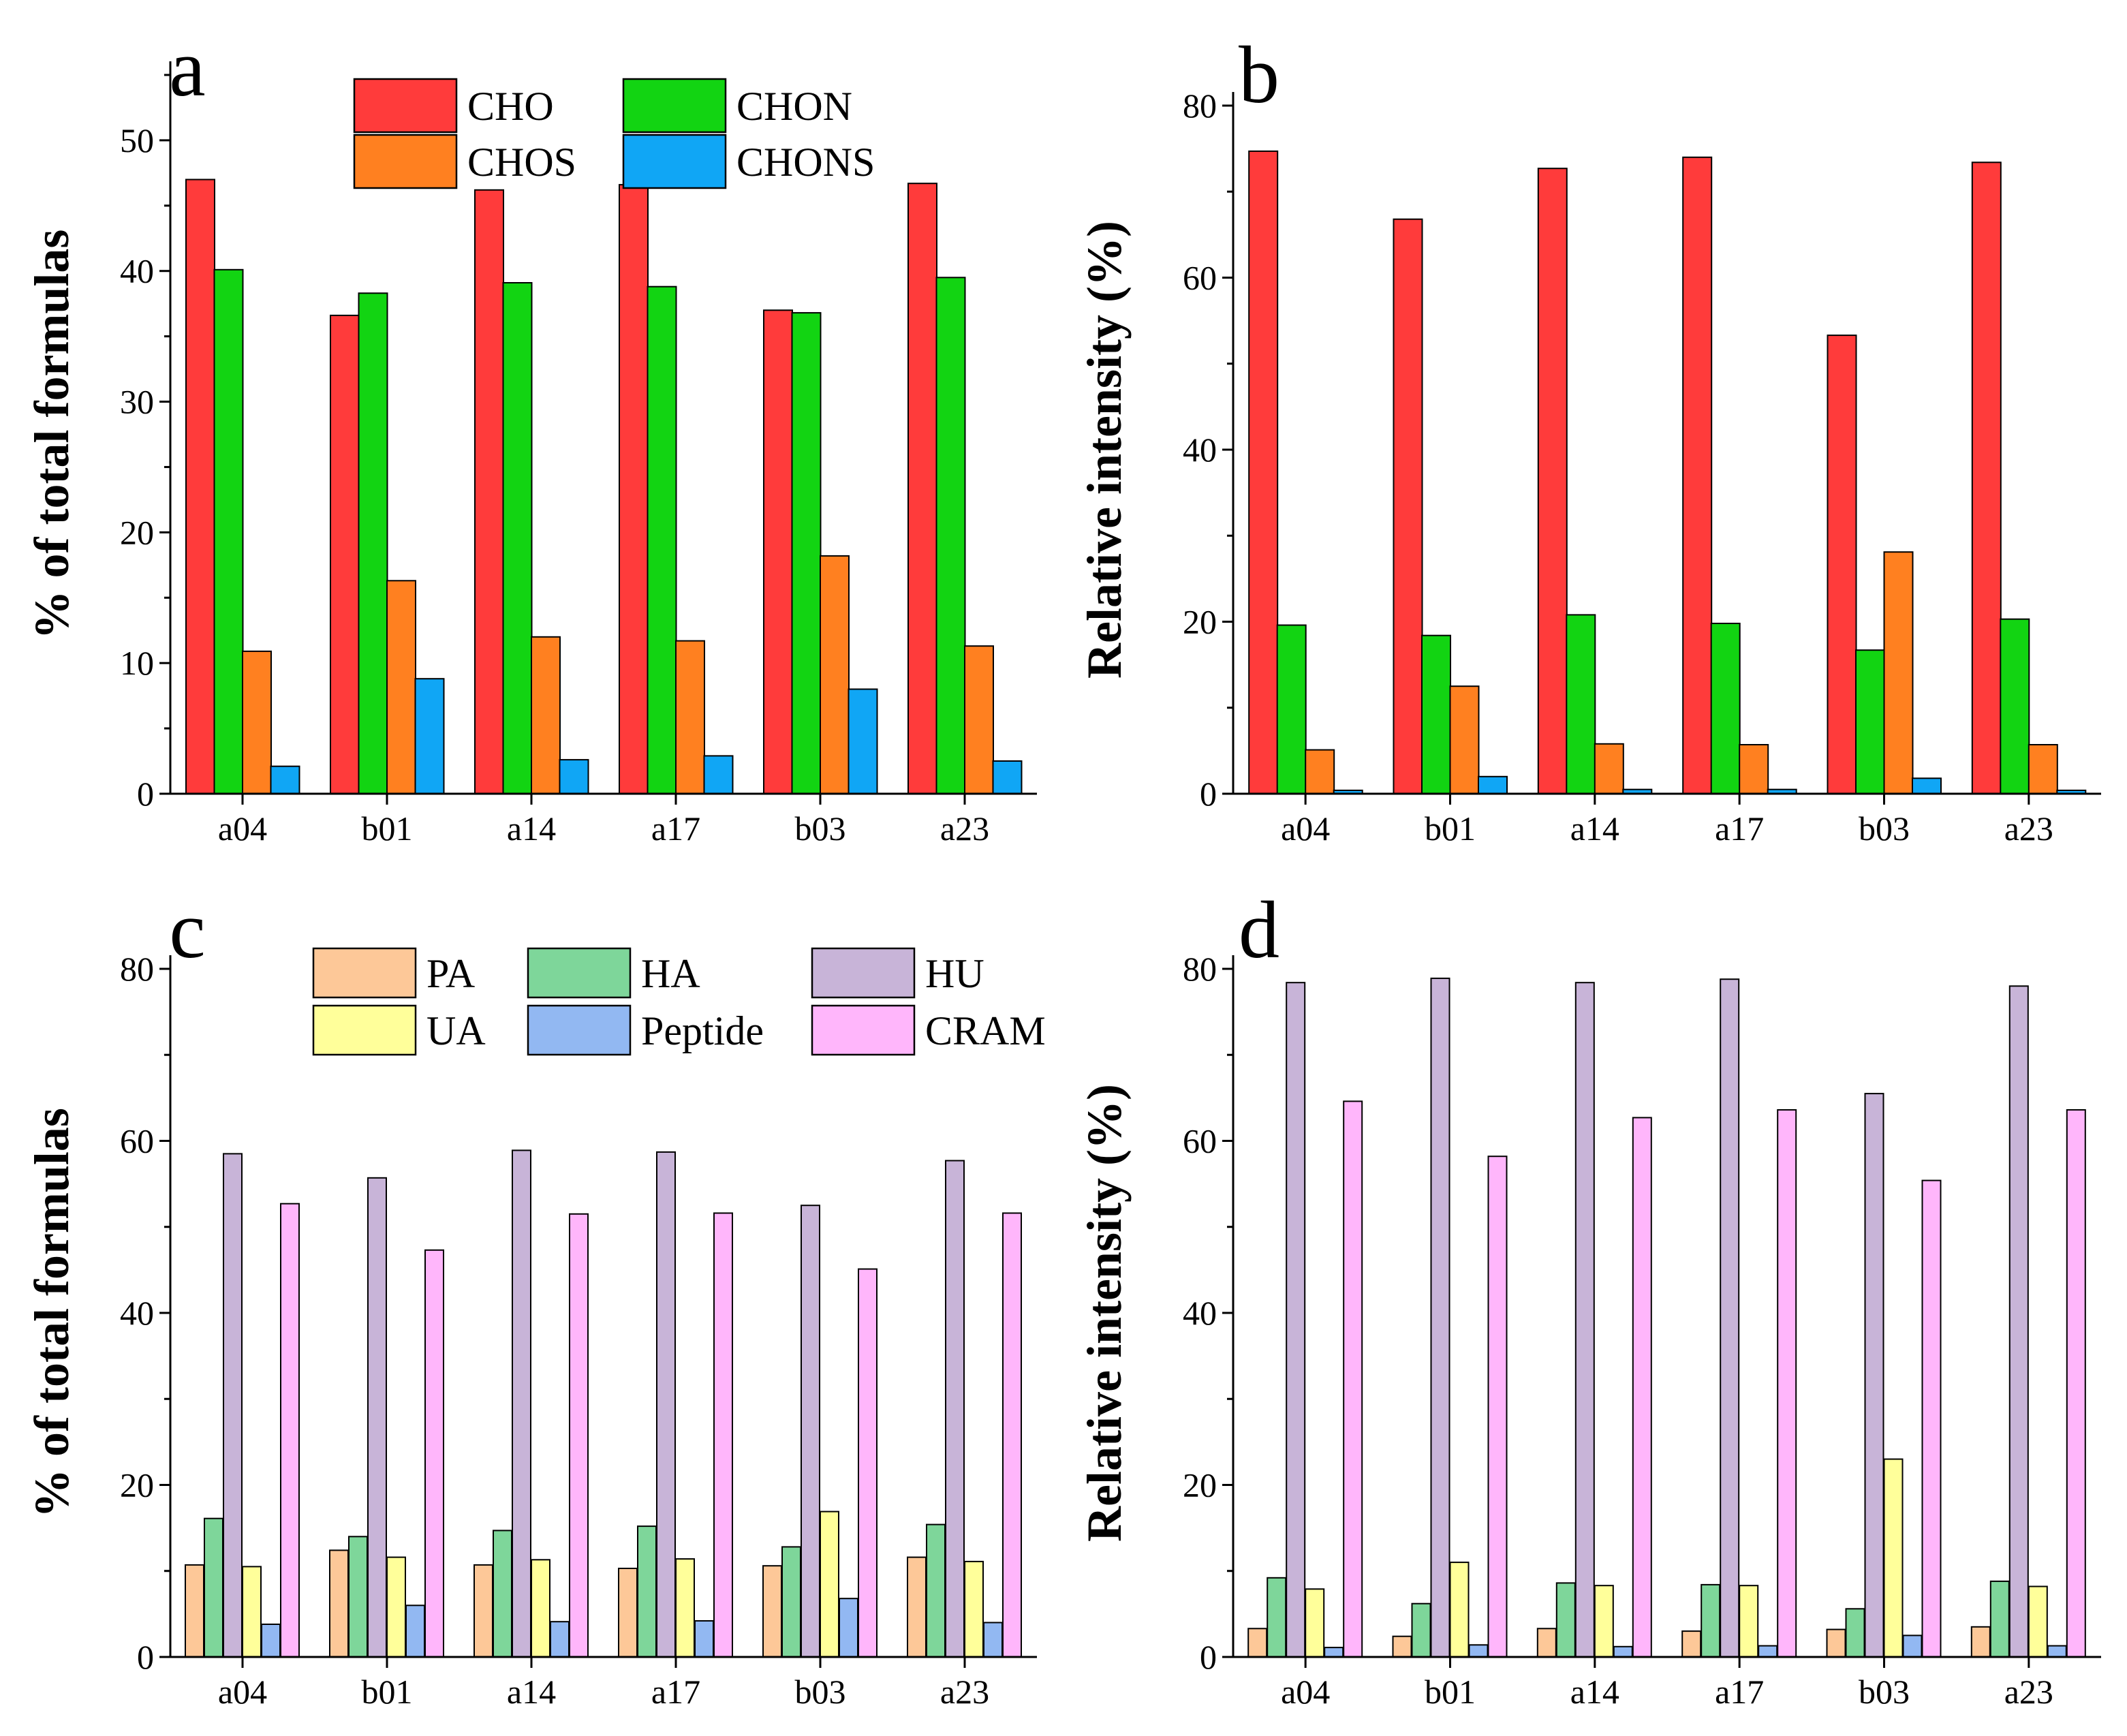  What do you see at coordinates (1594, 1692) in the screenshot?
I see `x-tick-label: a14` at bounding box center [1594, 1692].